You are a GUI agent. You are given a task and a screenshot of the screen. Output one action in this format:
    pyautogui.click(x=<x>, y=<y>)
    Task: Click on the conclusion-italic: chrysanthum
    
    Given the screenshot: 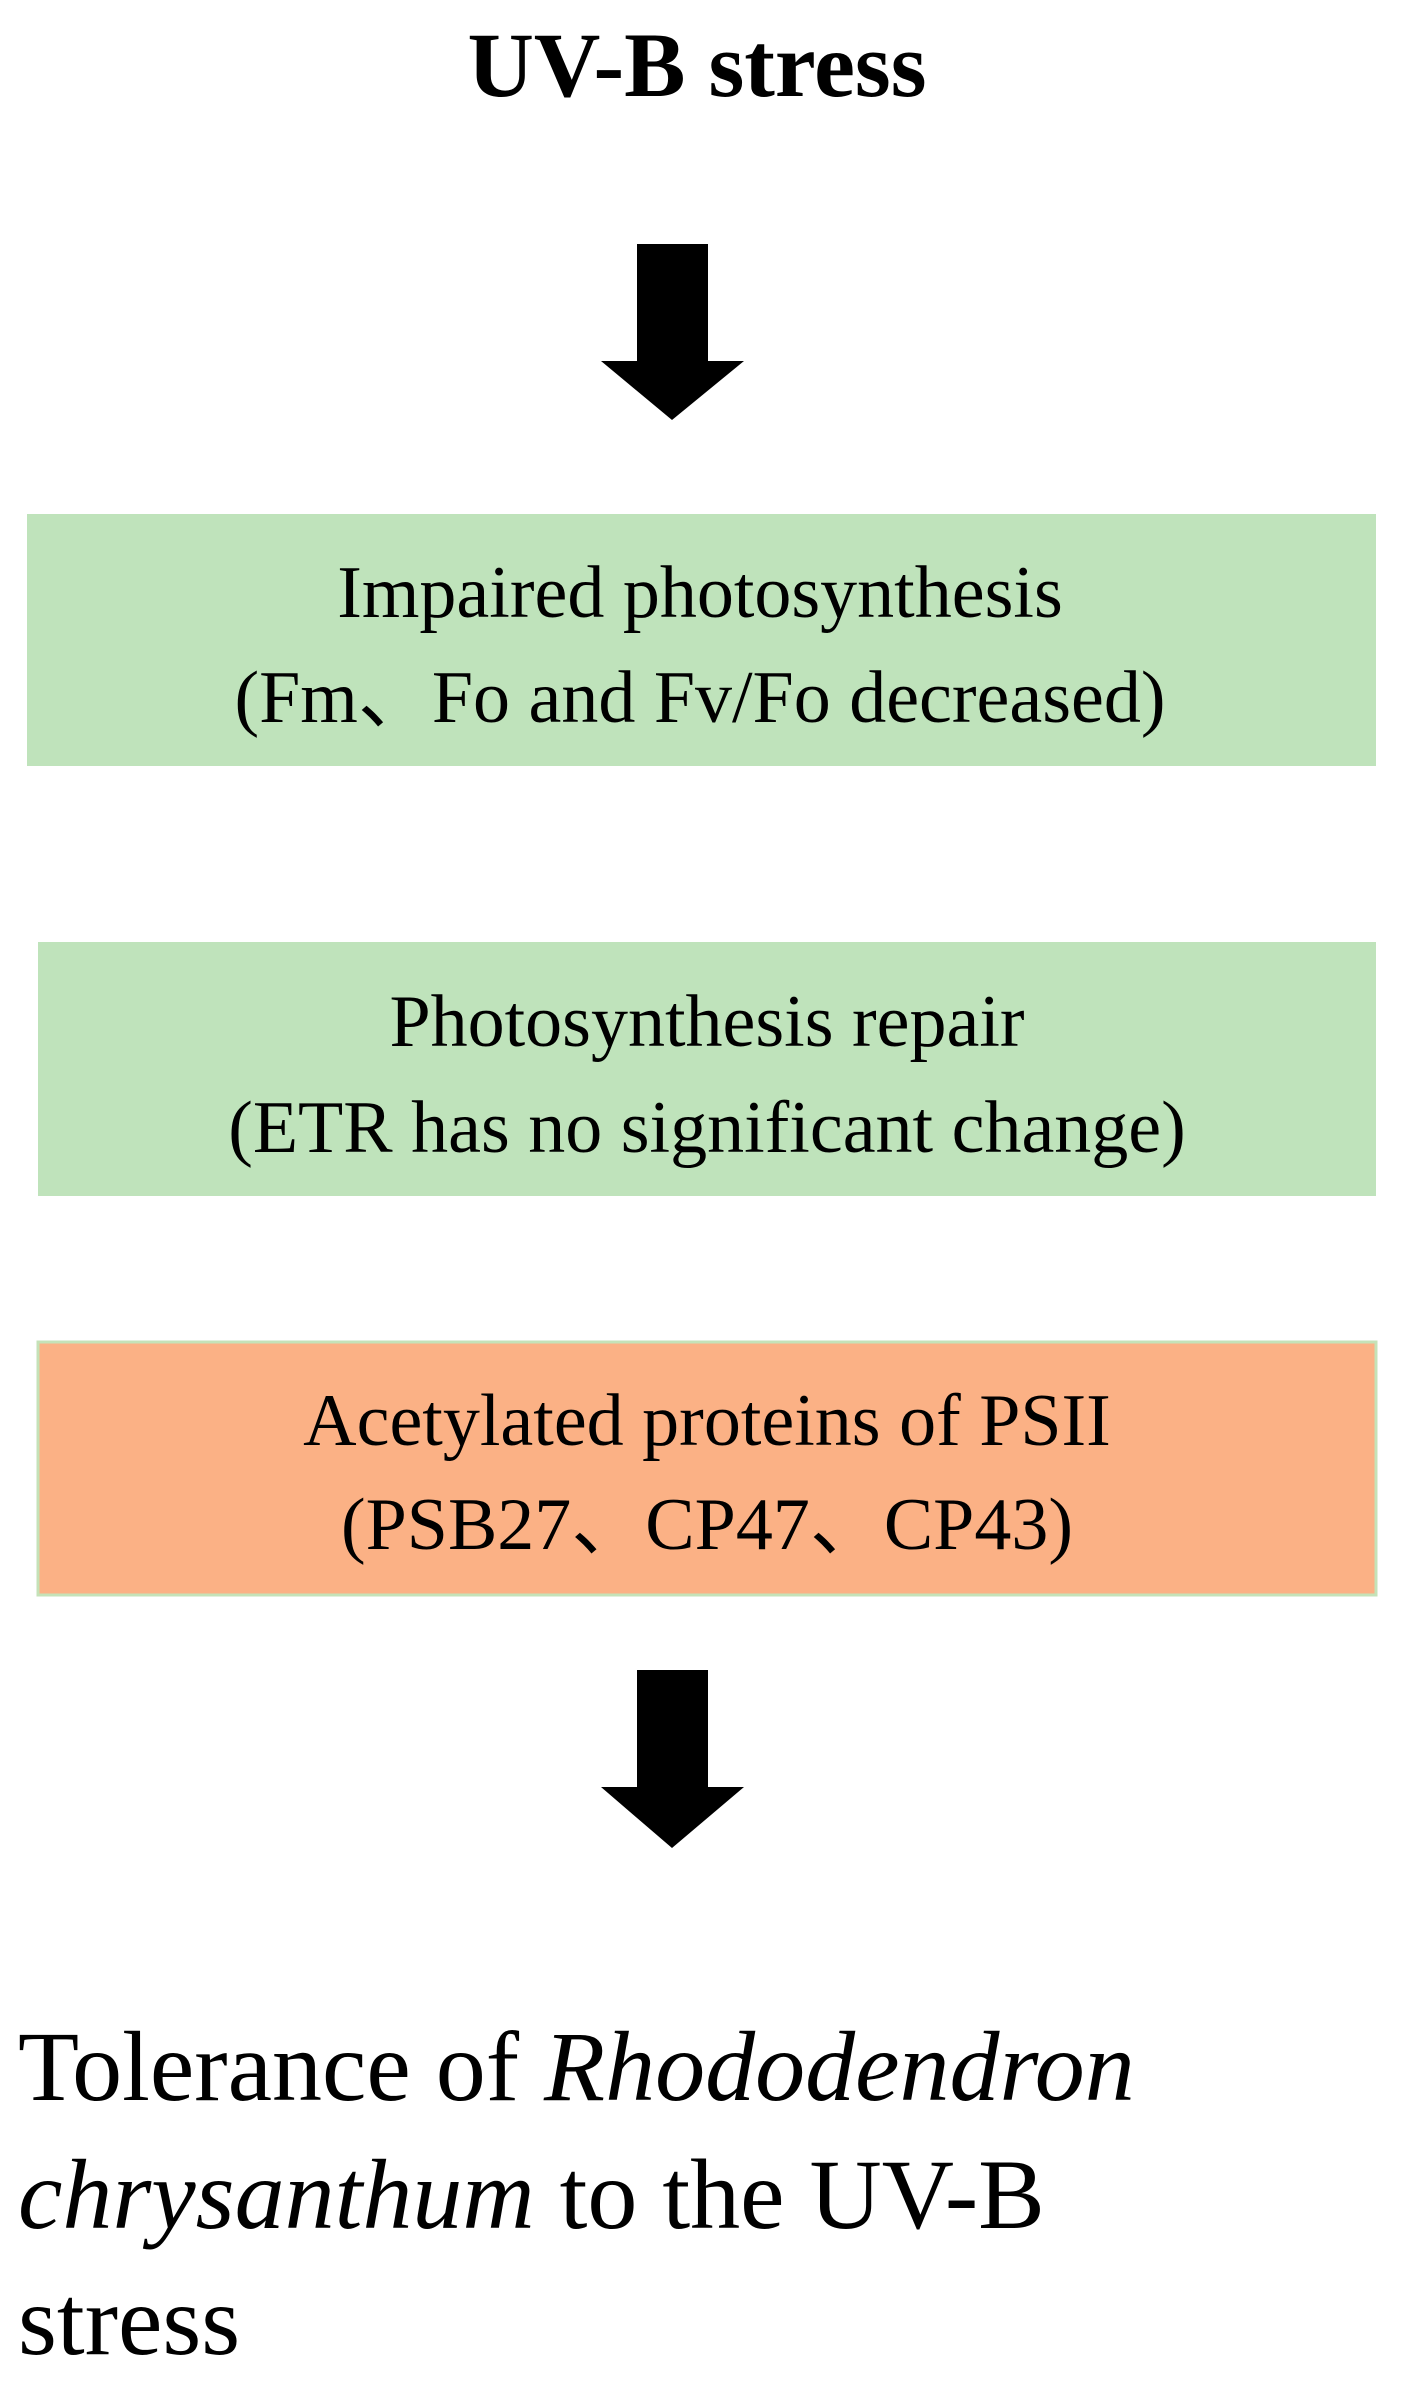 What is the action you would take?
    pyautogui.click(x=276, y=2194)
    